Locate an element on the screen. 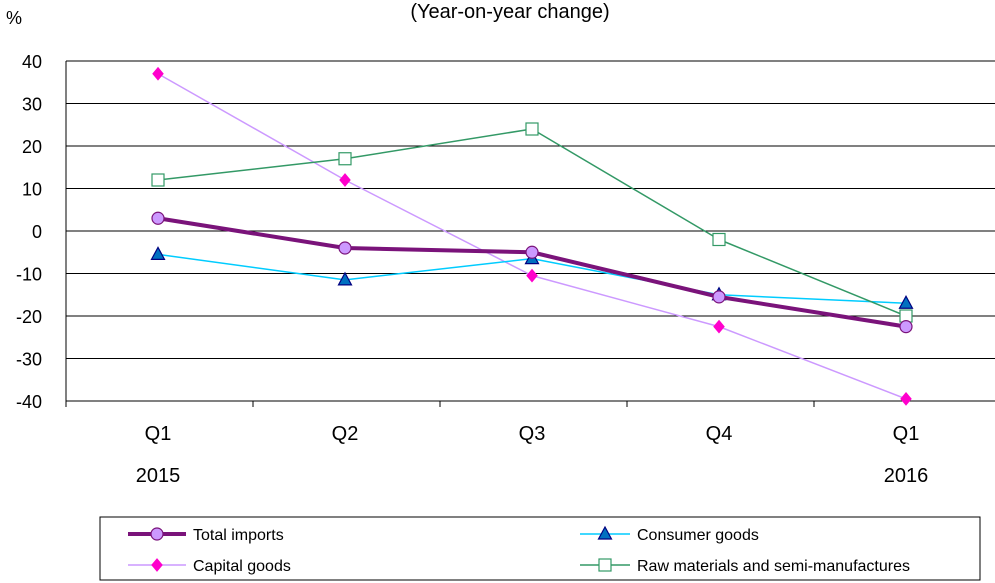 Image resolution: width=995 pixels, height=583 pixels. x-tick-label: Q2 is located at coordinates (345, 434).